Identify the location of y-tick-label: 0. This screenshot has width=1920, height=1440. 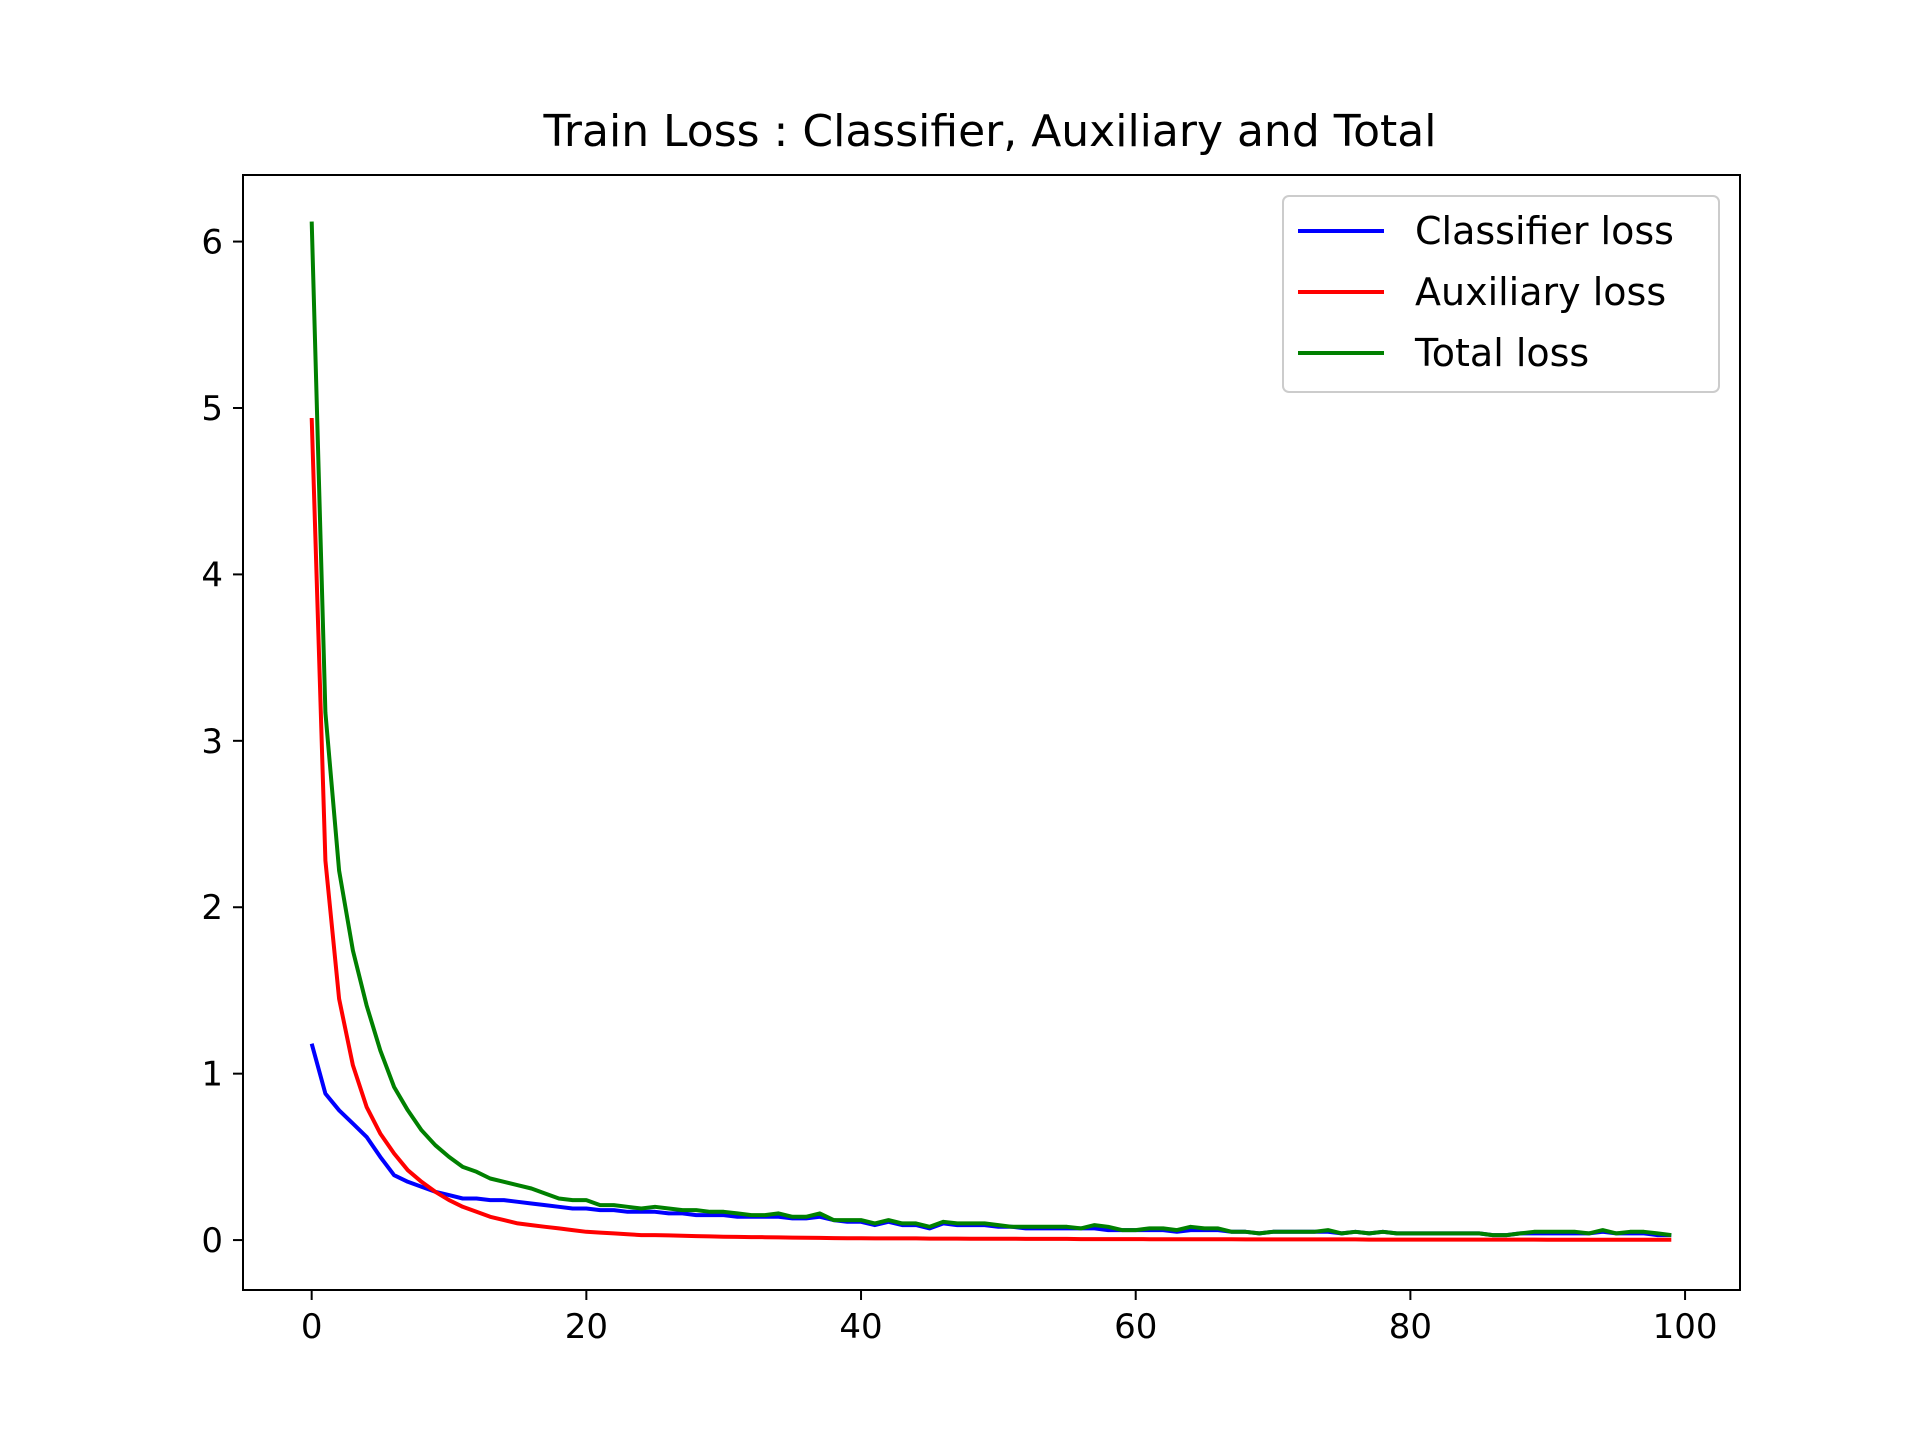
(212, 1241).